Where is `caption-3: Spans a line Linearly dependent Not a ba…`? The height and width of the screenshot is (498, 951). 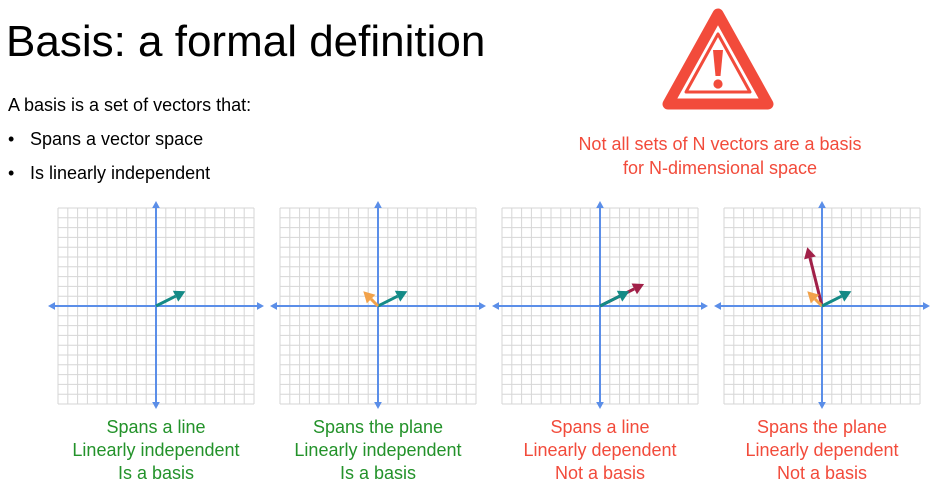
caption-3: Spans a line Linearly dependent Not a ba… is located at coordinates (600, 450).